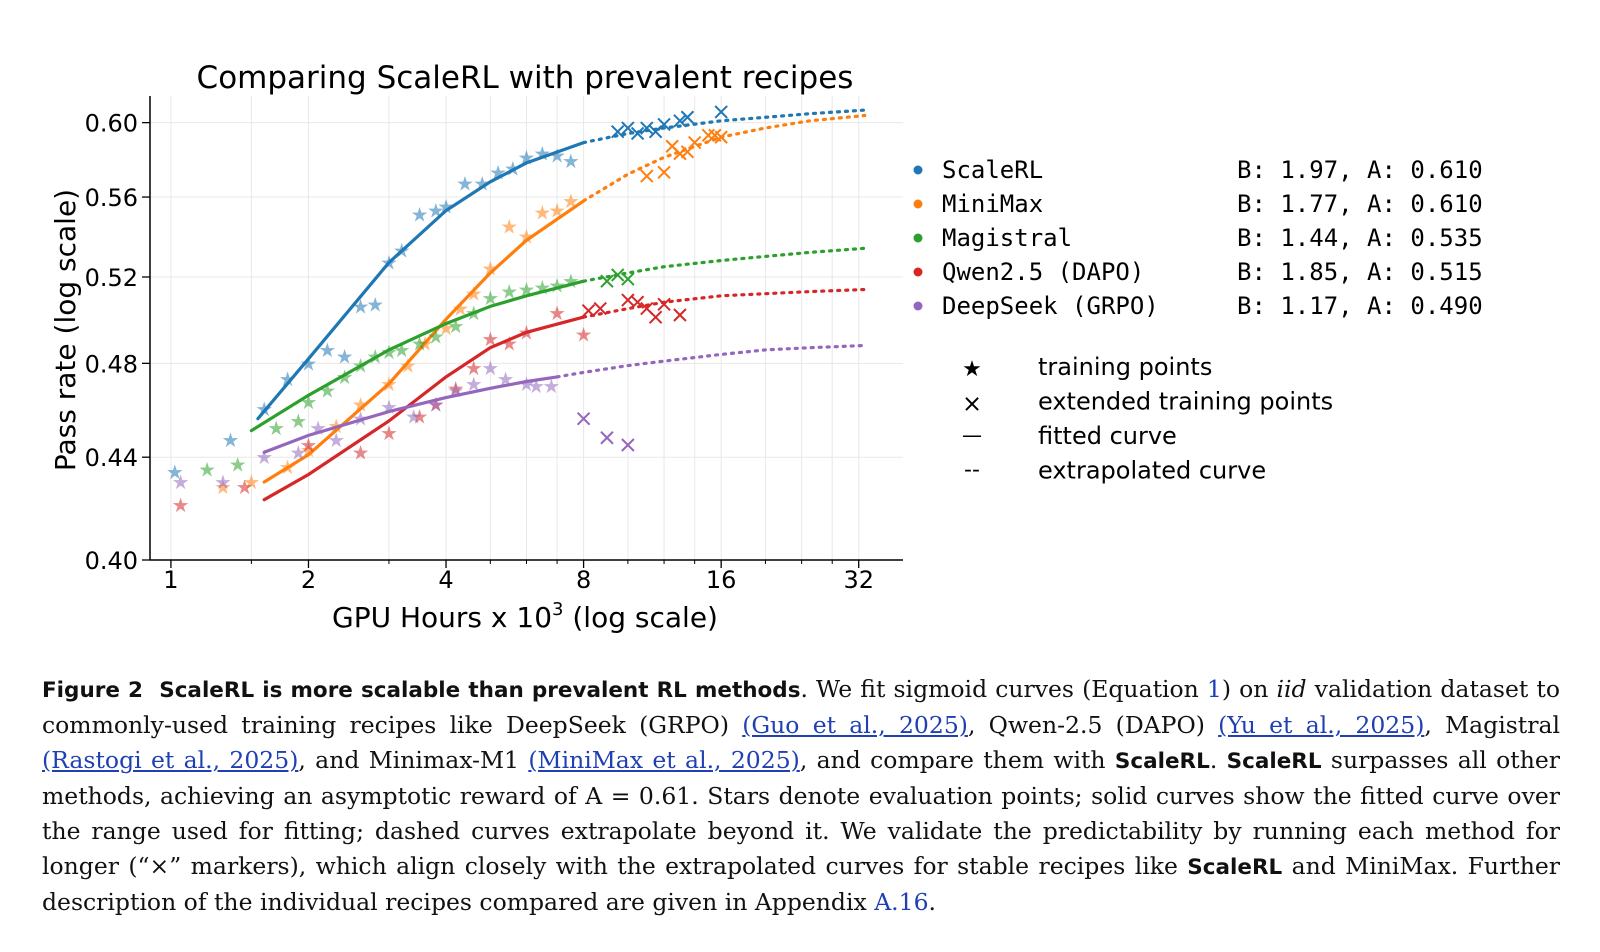  Describe the element at coordinates (932, 902) in the screenshot. I see `caption-text-11: .` at that location.